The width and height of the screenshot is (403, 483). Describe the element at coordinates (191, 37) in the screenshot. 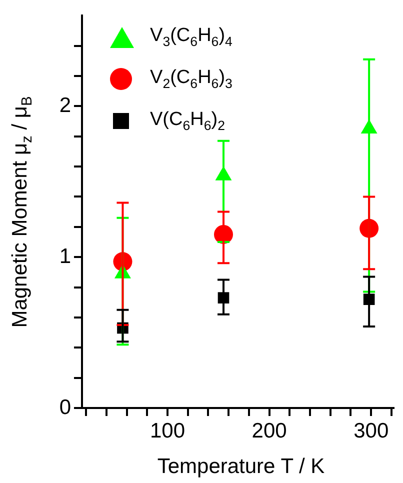

I see `legend-label: V$_{3}$(C$_{6}$H$_{6}$)$_{4}$` at that location.